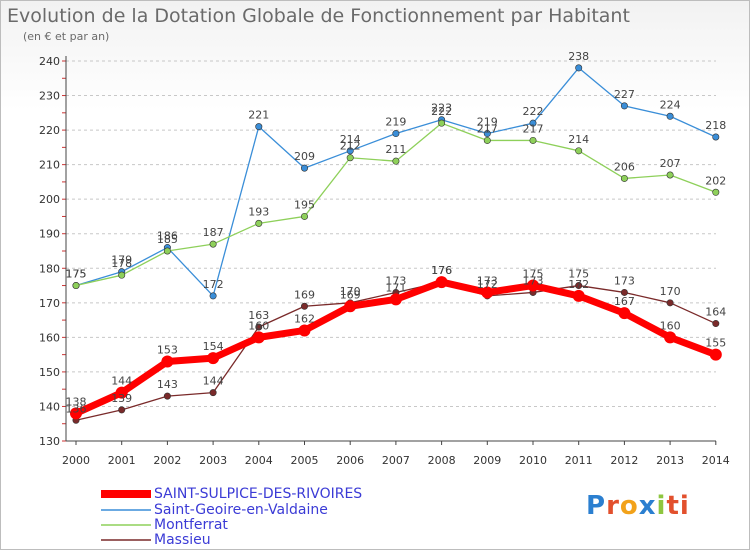 This screenshot has width=750, height=551. Describe the element at coordinates (624, 460) in the screenshot. I see `x-tick-label: 2012` at that location.